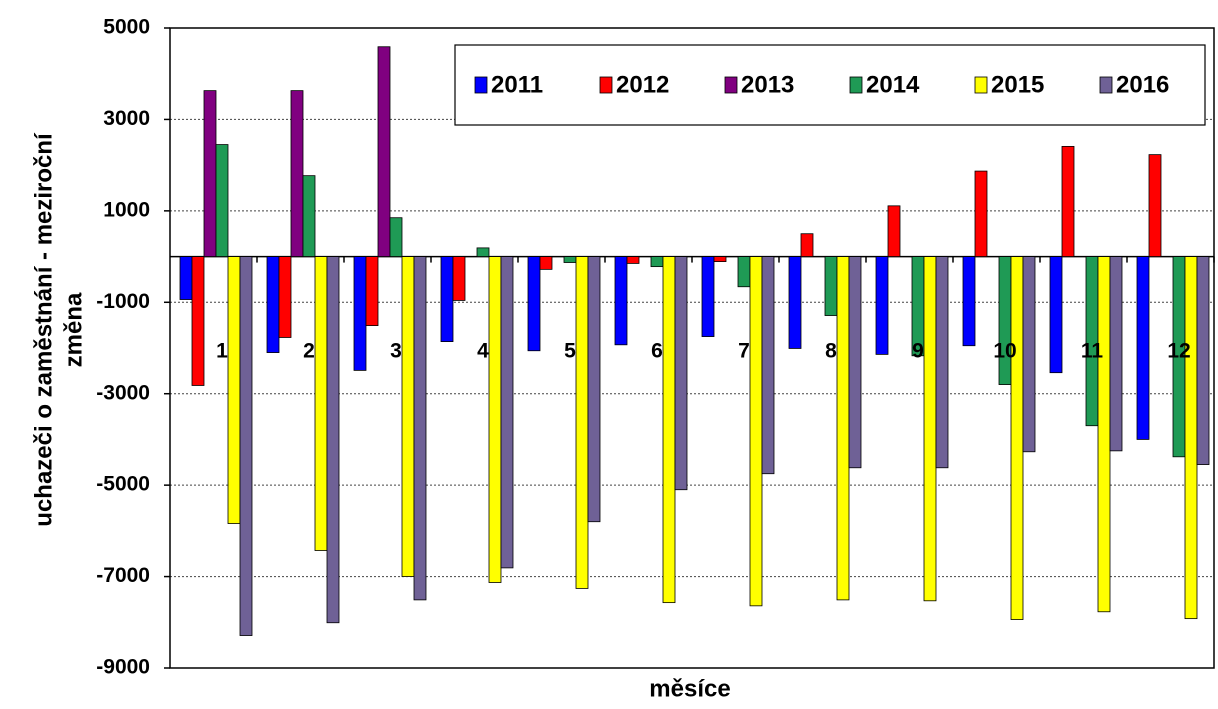  What do you see at coordinates (767, 84) in the screenshot?
I see `legend-label: 2013` at bounding box center [767, 84].